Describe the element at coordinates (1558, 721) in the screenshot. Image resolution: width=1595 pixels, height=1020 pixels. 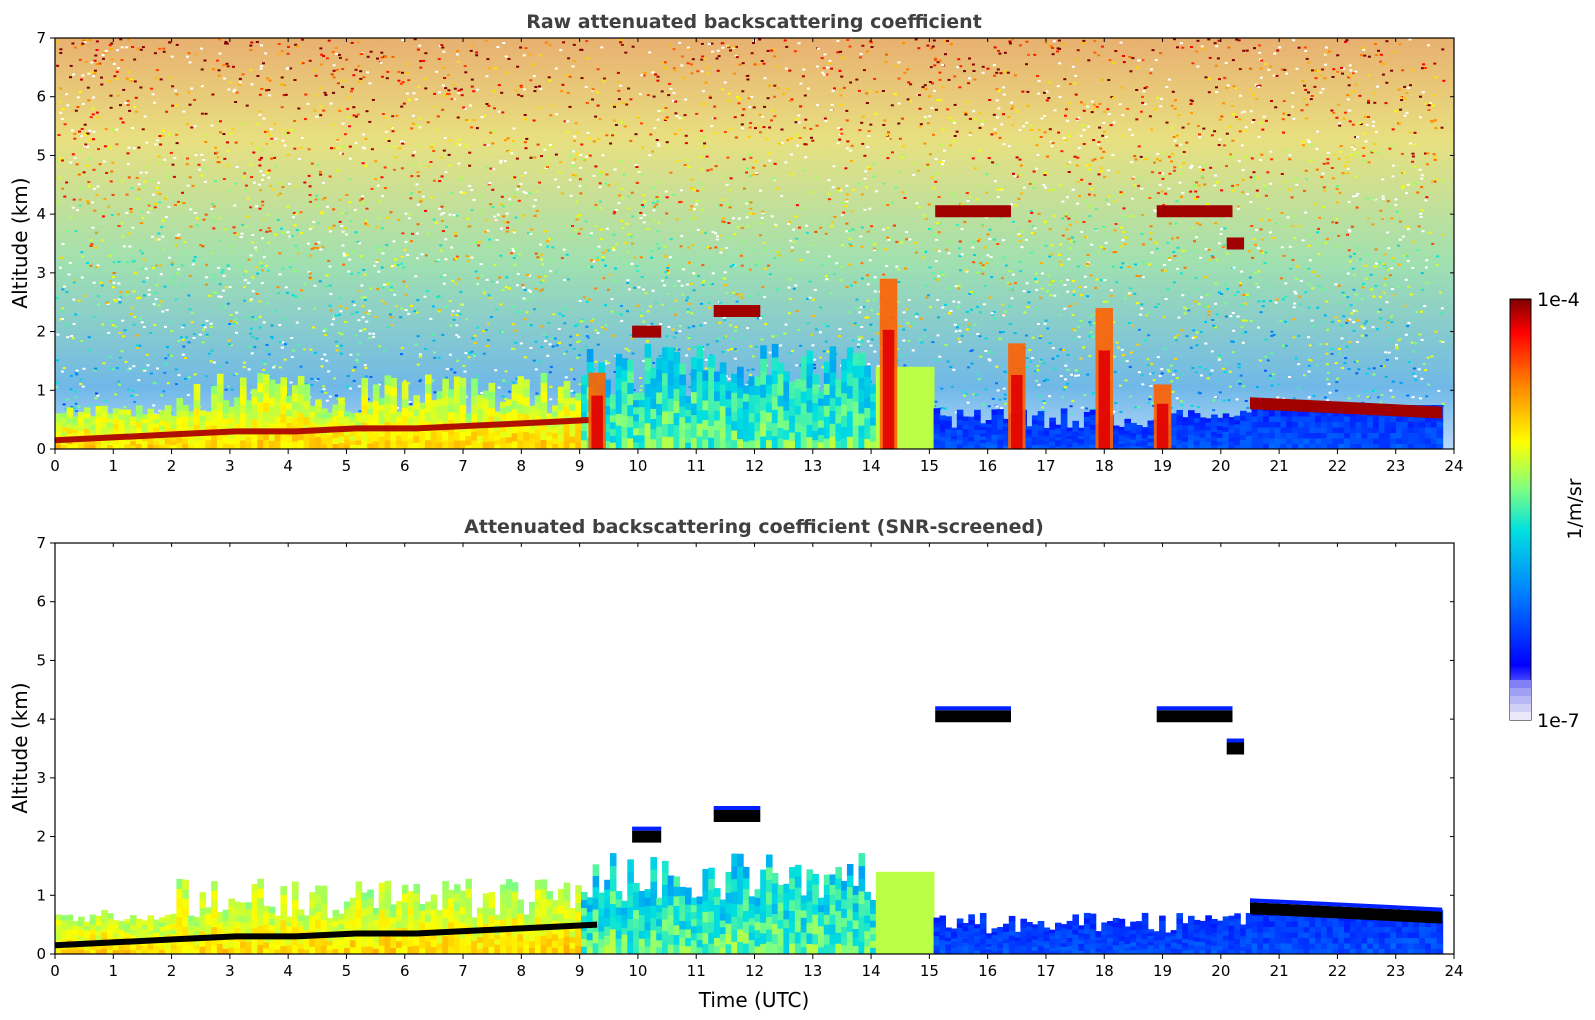
I see `colorbar-min-label: 1e-7` at that location.